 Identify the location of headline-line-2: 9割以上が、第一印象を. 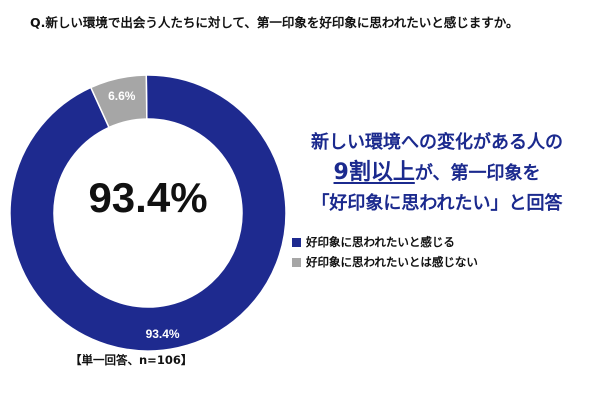
(437, 173).